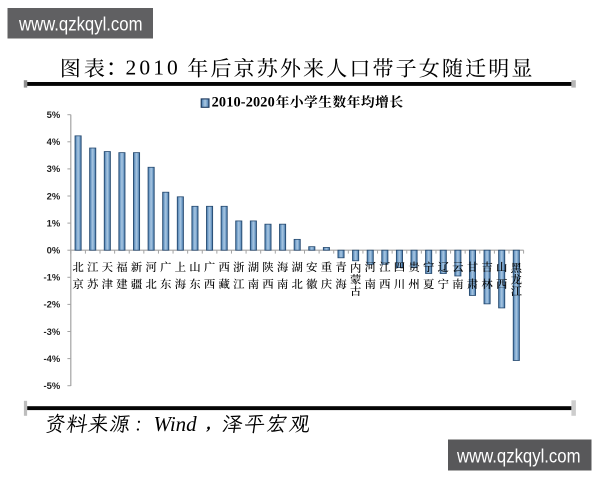  What do you see at coordinates (52, 304) in the screenshot?
I see `svg-text: -2%` at bounding box center [52, 304].